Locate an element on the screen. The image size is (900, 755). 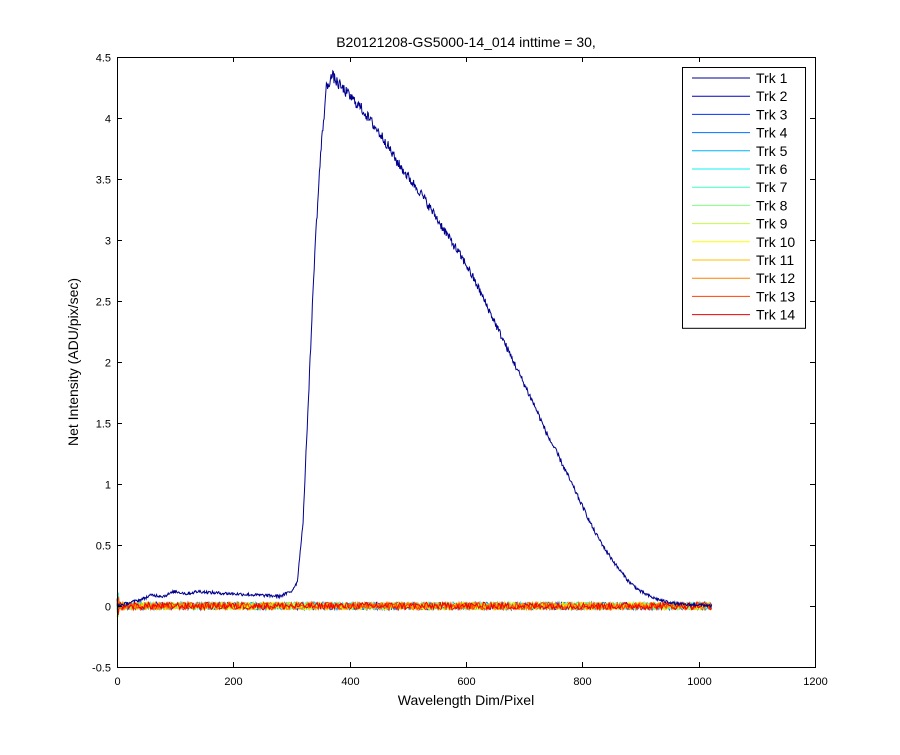
legend-label: Trk 3 is located at coordinates (772, 114).